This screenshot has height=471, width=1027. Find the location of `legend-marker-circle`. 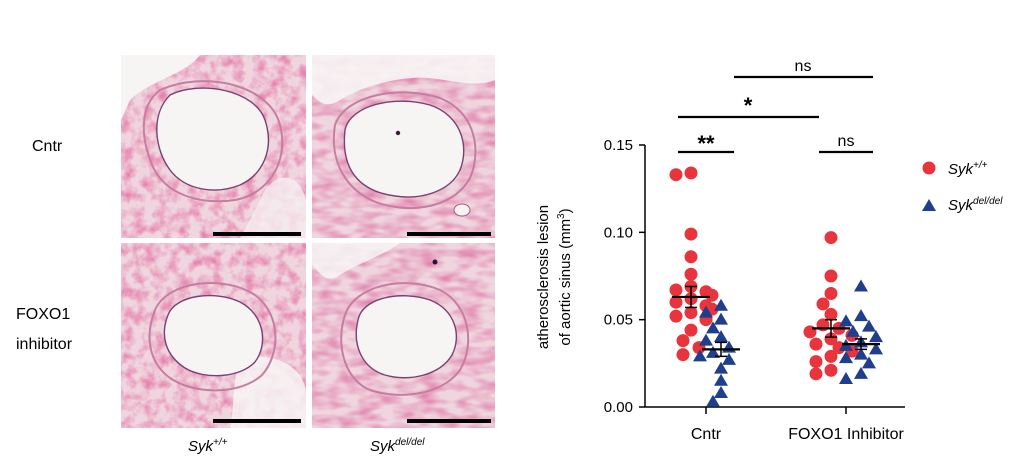

legend-marker-circle is located at coordinates (929, 168).